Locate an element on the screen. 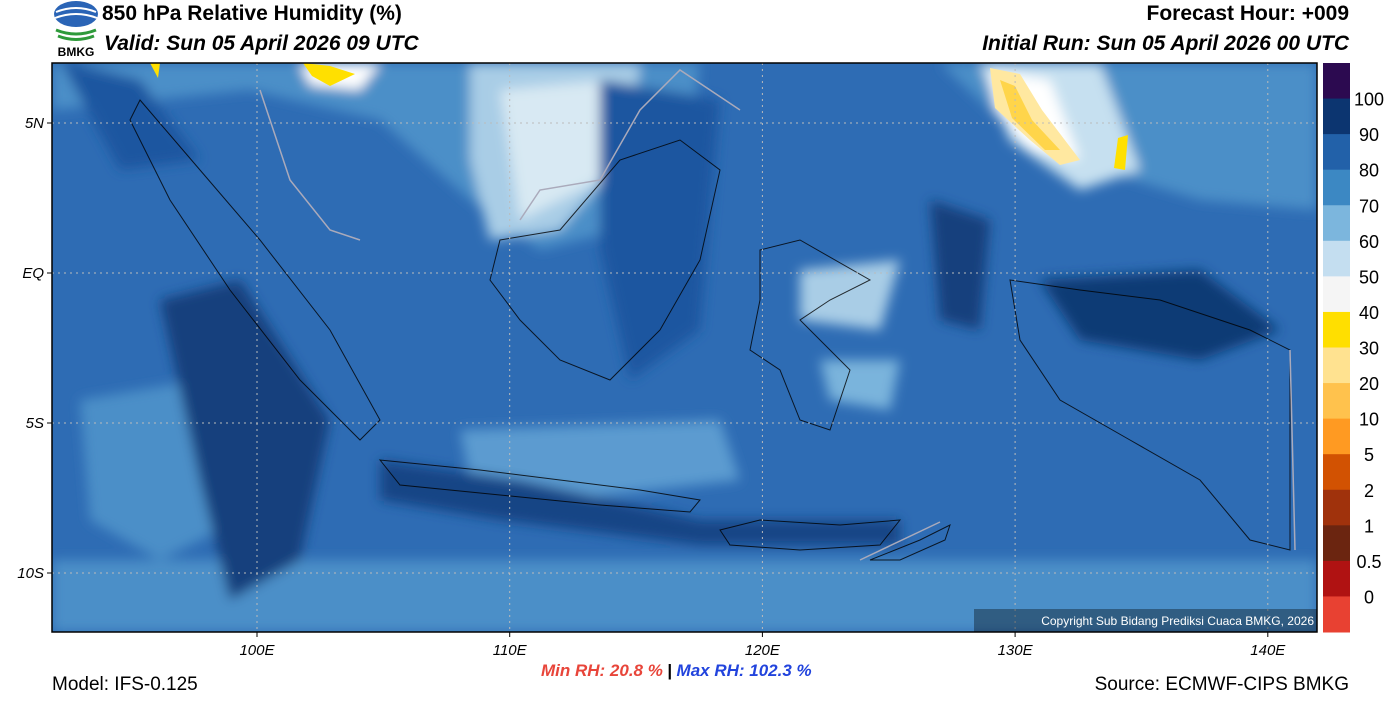 This screenshot has height=709, width=1400. colorbar-label: 0.5 is located at coordinates (1368, 562).